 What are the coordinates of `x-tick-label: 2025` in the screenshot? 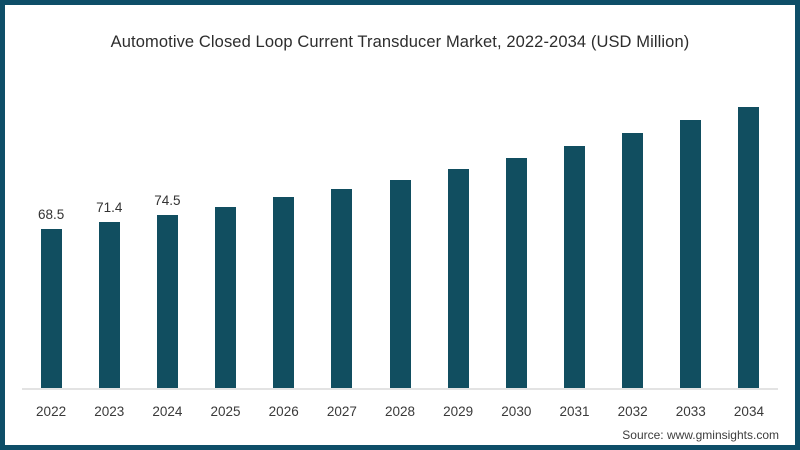 It's located at (225, 411).